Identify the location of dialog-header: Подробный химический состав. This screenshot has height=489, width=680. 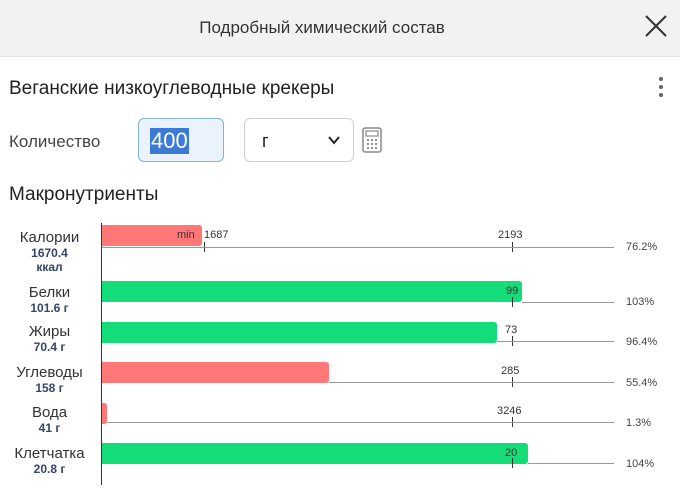
(340, 28).